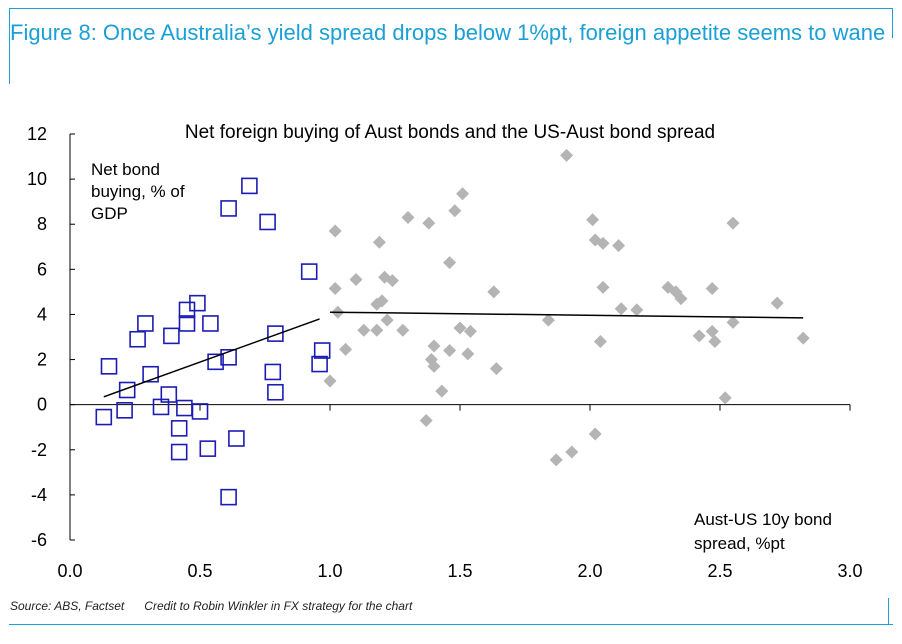 The height and width of the screenshot is (644, 902). Describe the element at coordinates (39, 450) in the screenshot. I see `y-tick-label: -2` at that location.